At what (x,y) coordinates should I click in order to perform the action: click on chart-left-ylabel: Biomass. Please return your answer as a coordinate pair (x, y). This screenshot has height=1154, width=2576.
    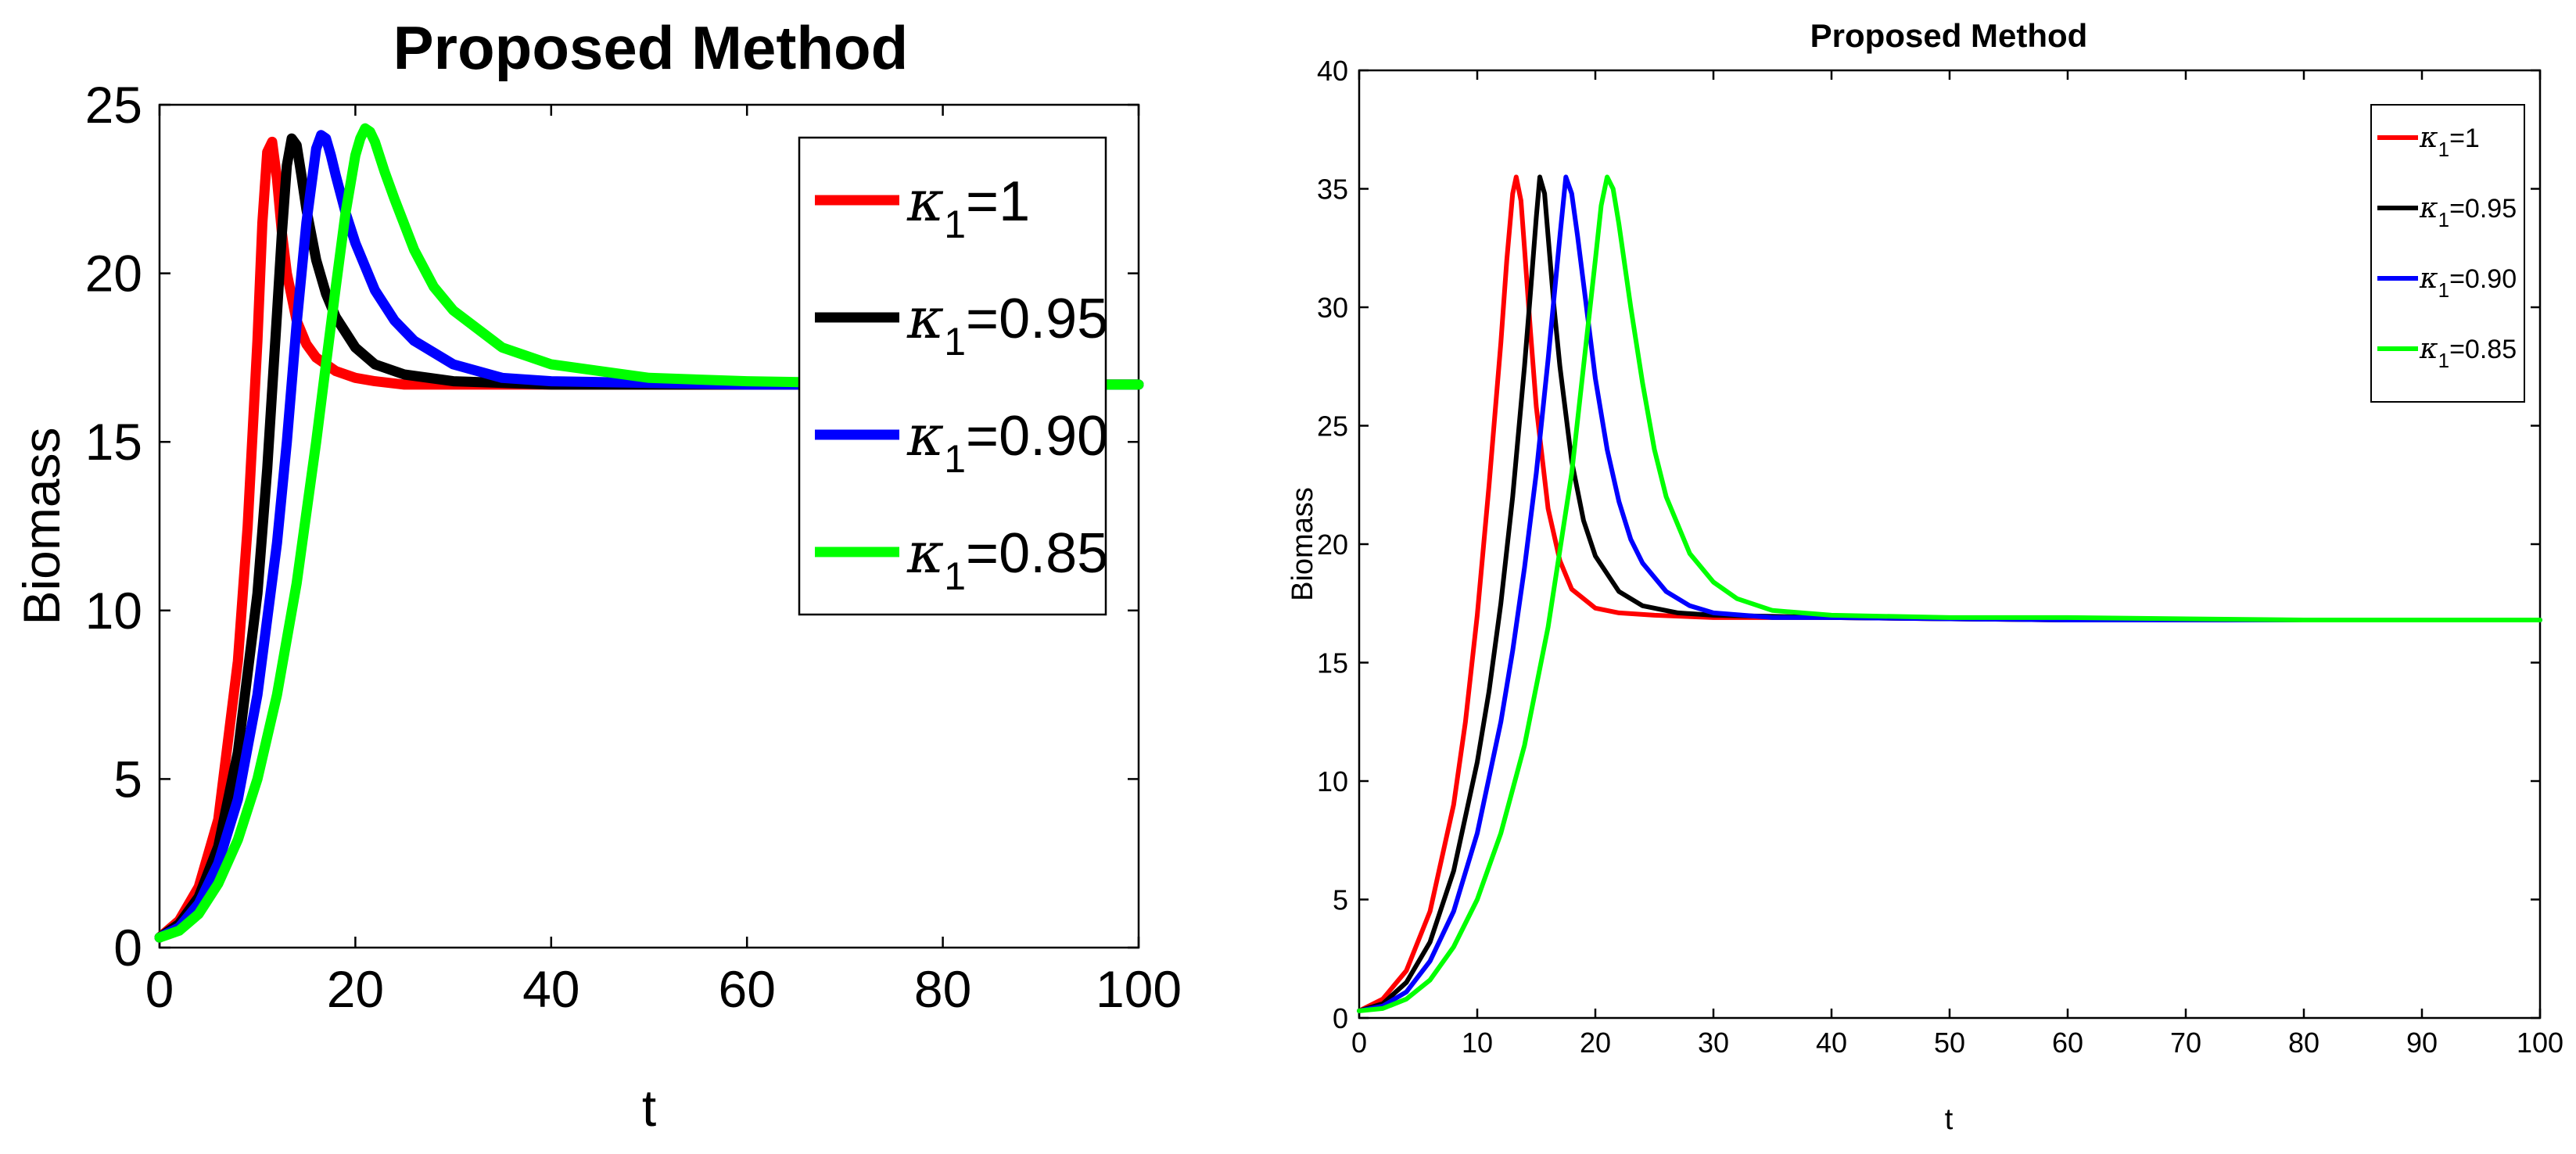
    Looking at the image, I should click on (41, 526).